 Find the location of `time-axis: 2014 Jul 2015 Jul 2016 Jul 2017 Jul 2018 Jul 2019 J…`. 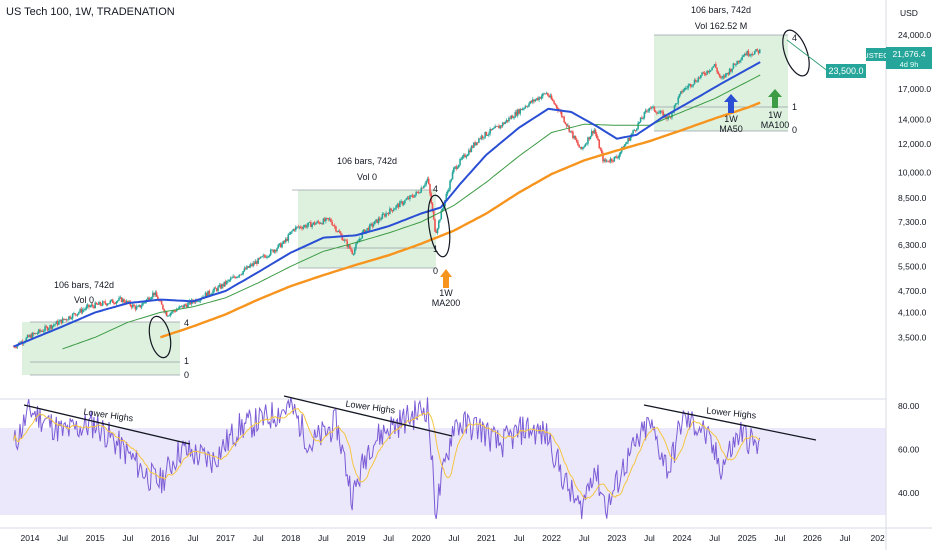

time-axis: 2014 Jul 2015 Jul 2016 Jul 2017 Jul 2018 Jul 2019 J… is located at coordinates (453, 538).